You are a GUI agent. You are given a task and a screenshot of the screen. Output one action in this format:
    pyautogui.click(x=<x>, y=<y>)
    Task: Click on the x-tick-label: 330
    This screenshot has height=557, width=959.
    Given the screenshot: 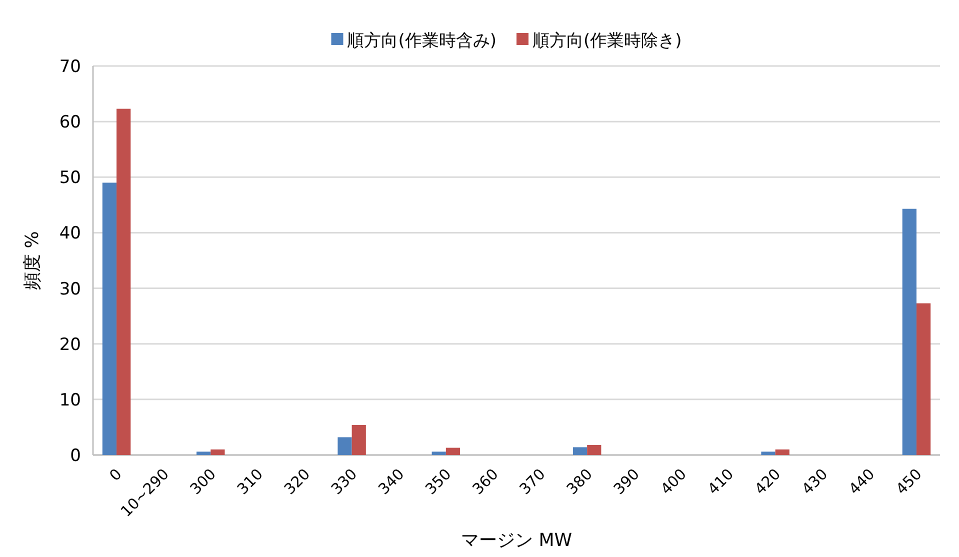 What is the action you would take?
    pyautogui.click(x=344, y=481)
    